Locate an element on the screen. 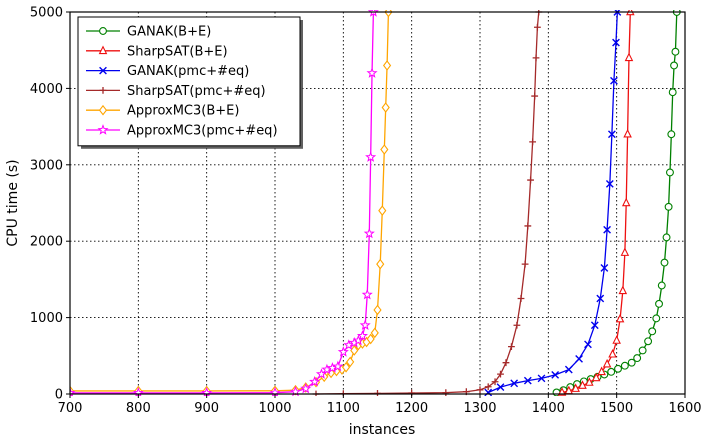 Image resolution: width=720 pixels, height=444 pixels. legend-label-6: ApproxMC3(pmc+#eq) is located at coordinates (202, 131).